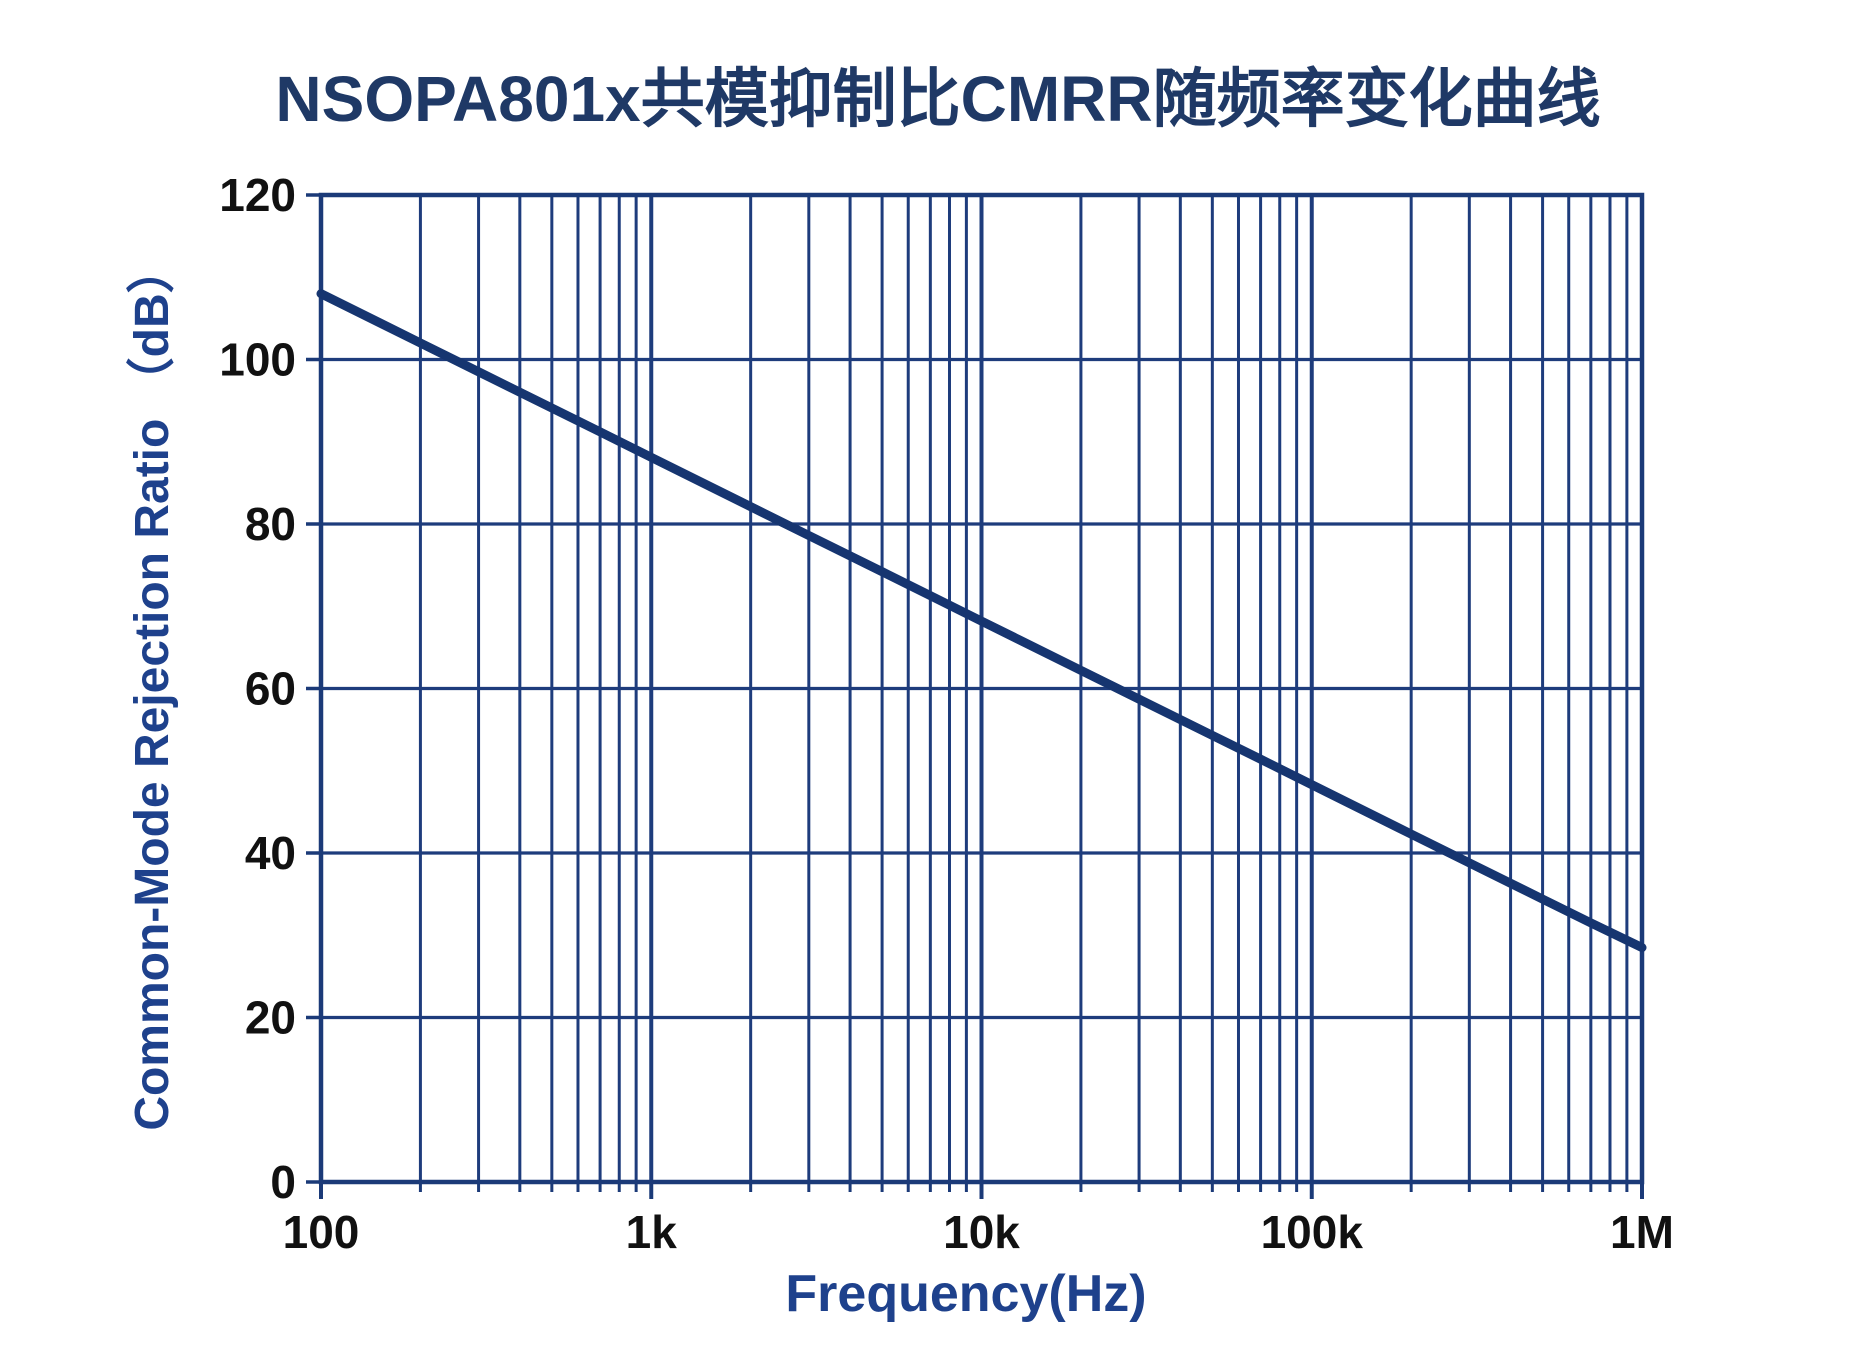  Describe the element at coordinates (1312, 1232) in the screenshot. I see `x-tick-label: 100k` at that location.